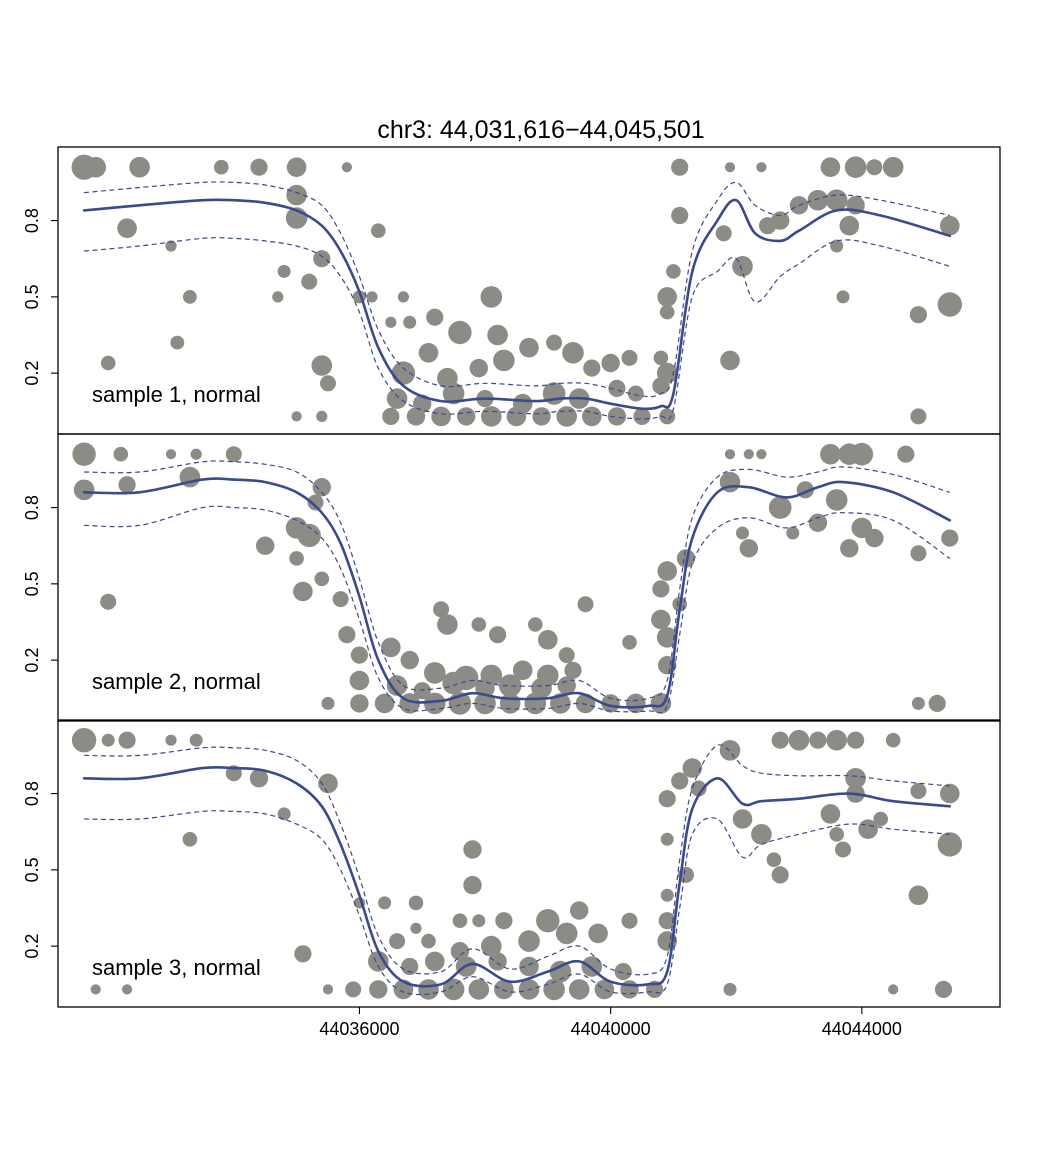 The image size is (1037, 1169). Describe the element at coordinates (540, 130) in the screenshot. I see `chart-title: chr3: 44,031,616−44,045,501` at that location.